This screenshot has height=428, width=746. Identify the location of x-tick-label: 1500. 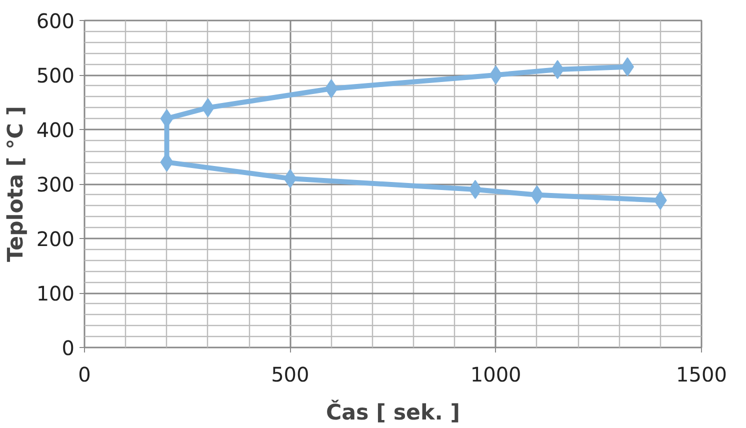
(701, 374).